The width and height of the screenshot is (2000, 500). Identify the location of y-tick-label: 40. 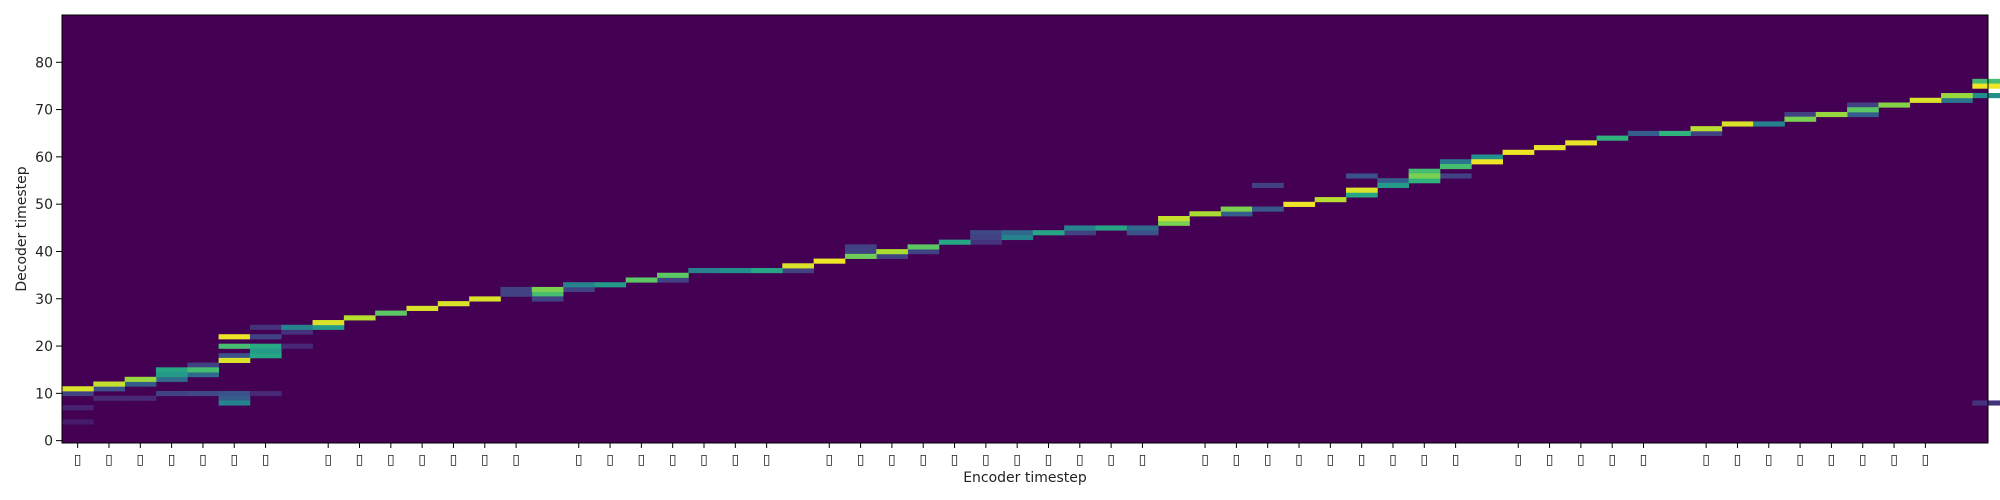
(44, 252).